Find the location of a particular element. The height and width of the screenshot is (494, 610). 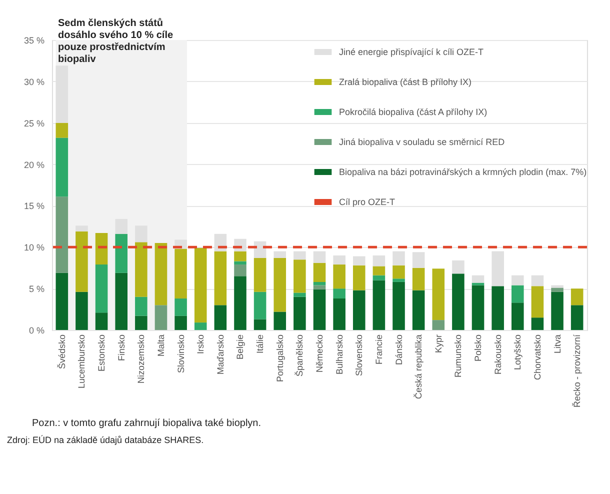

y-tick-label: 25 % is located at coordinates (34, 123).